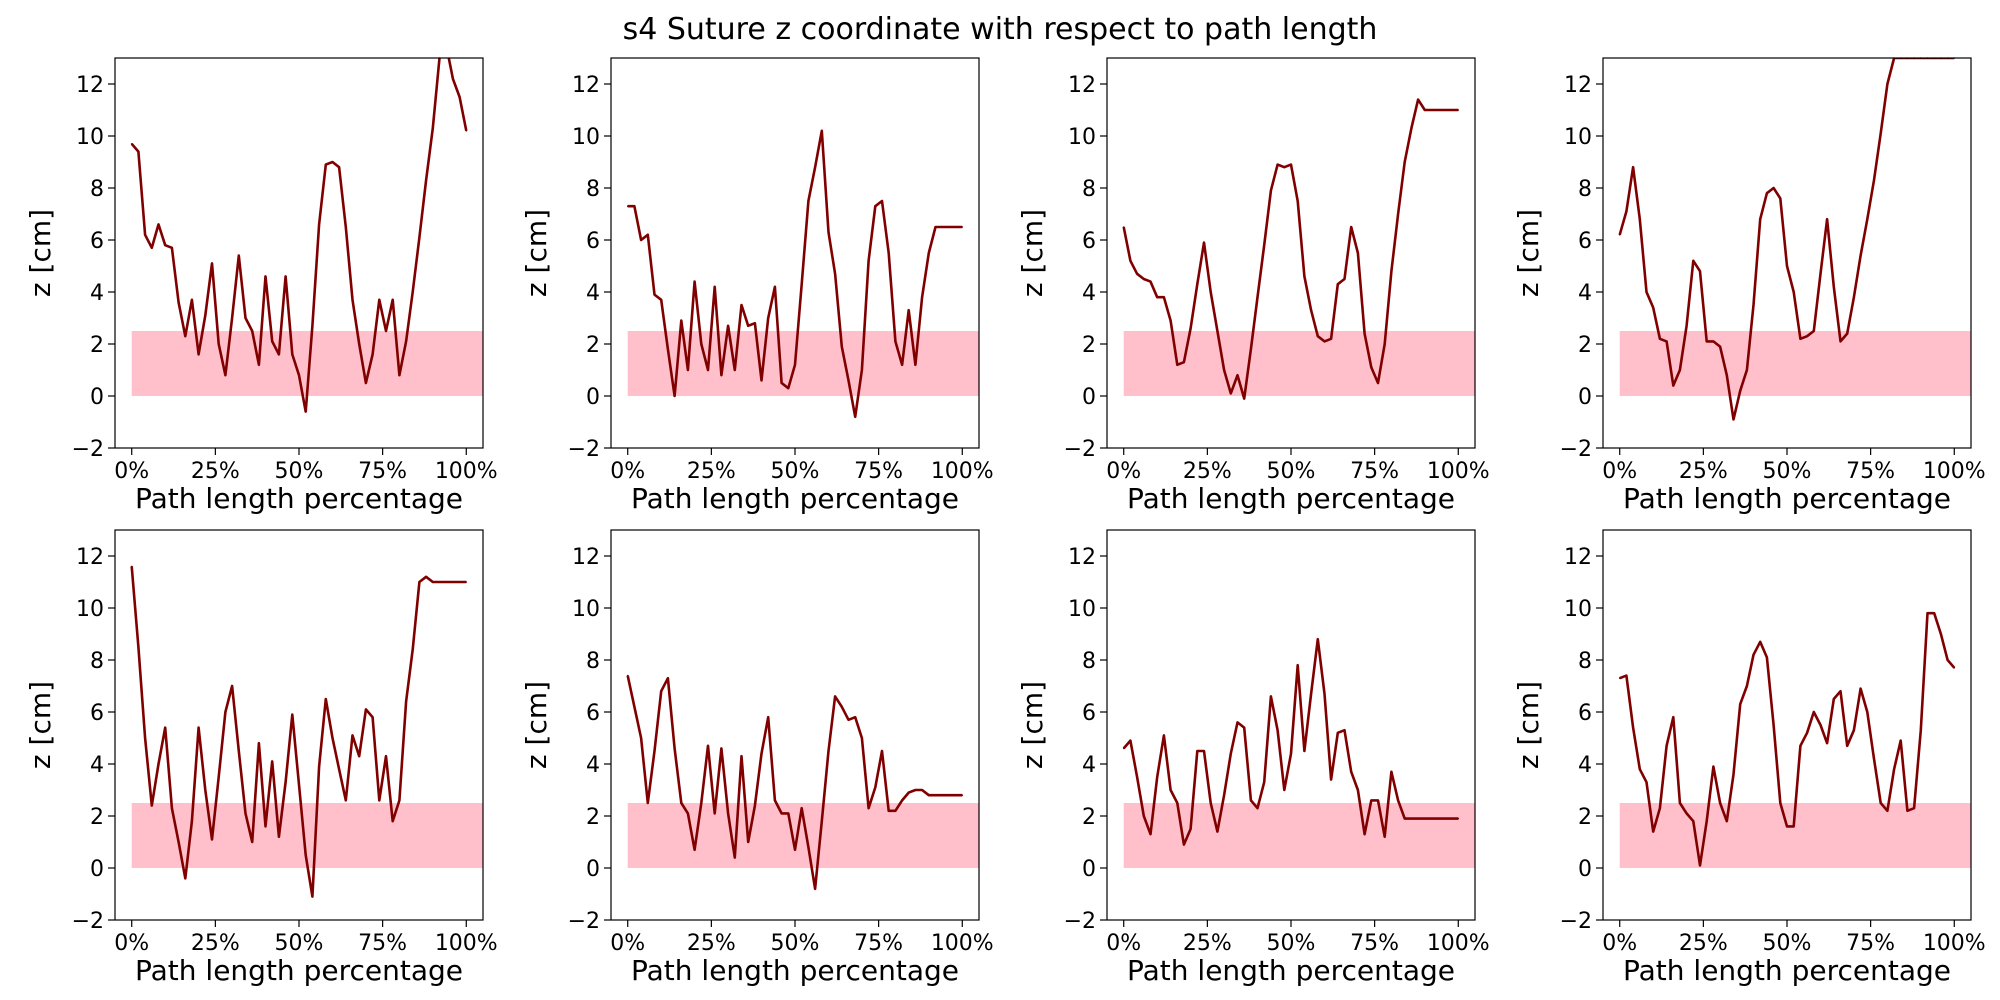  I want to click on y-axis-label: z [cm], so click(40, 725).